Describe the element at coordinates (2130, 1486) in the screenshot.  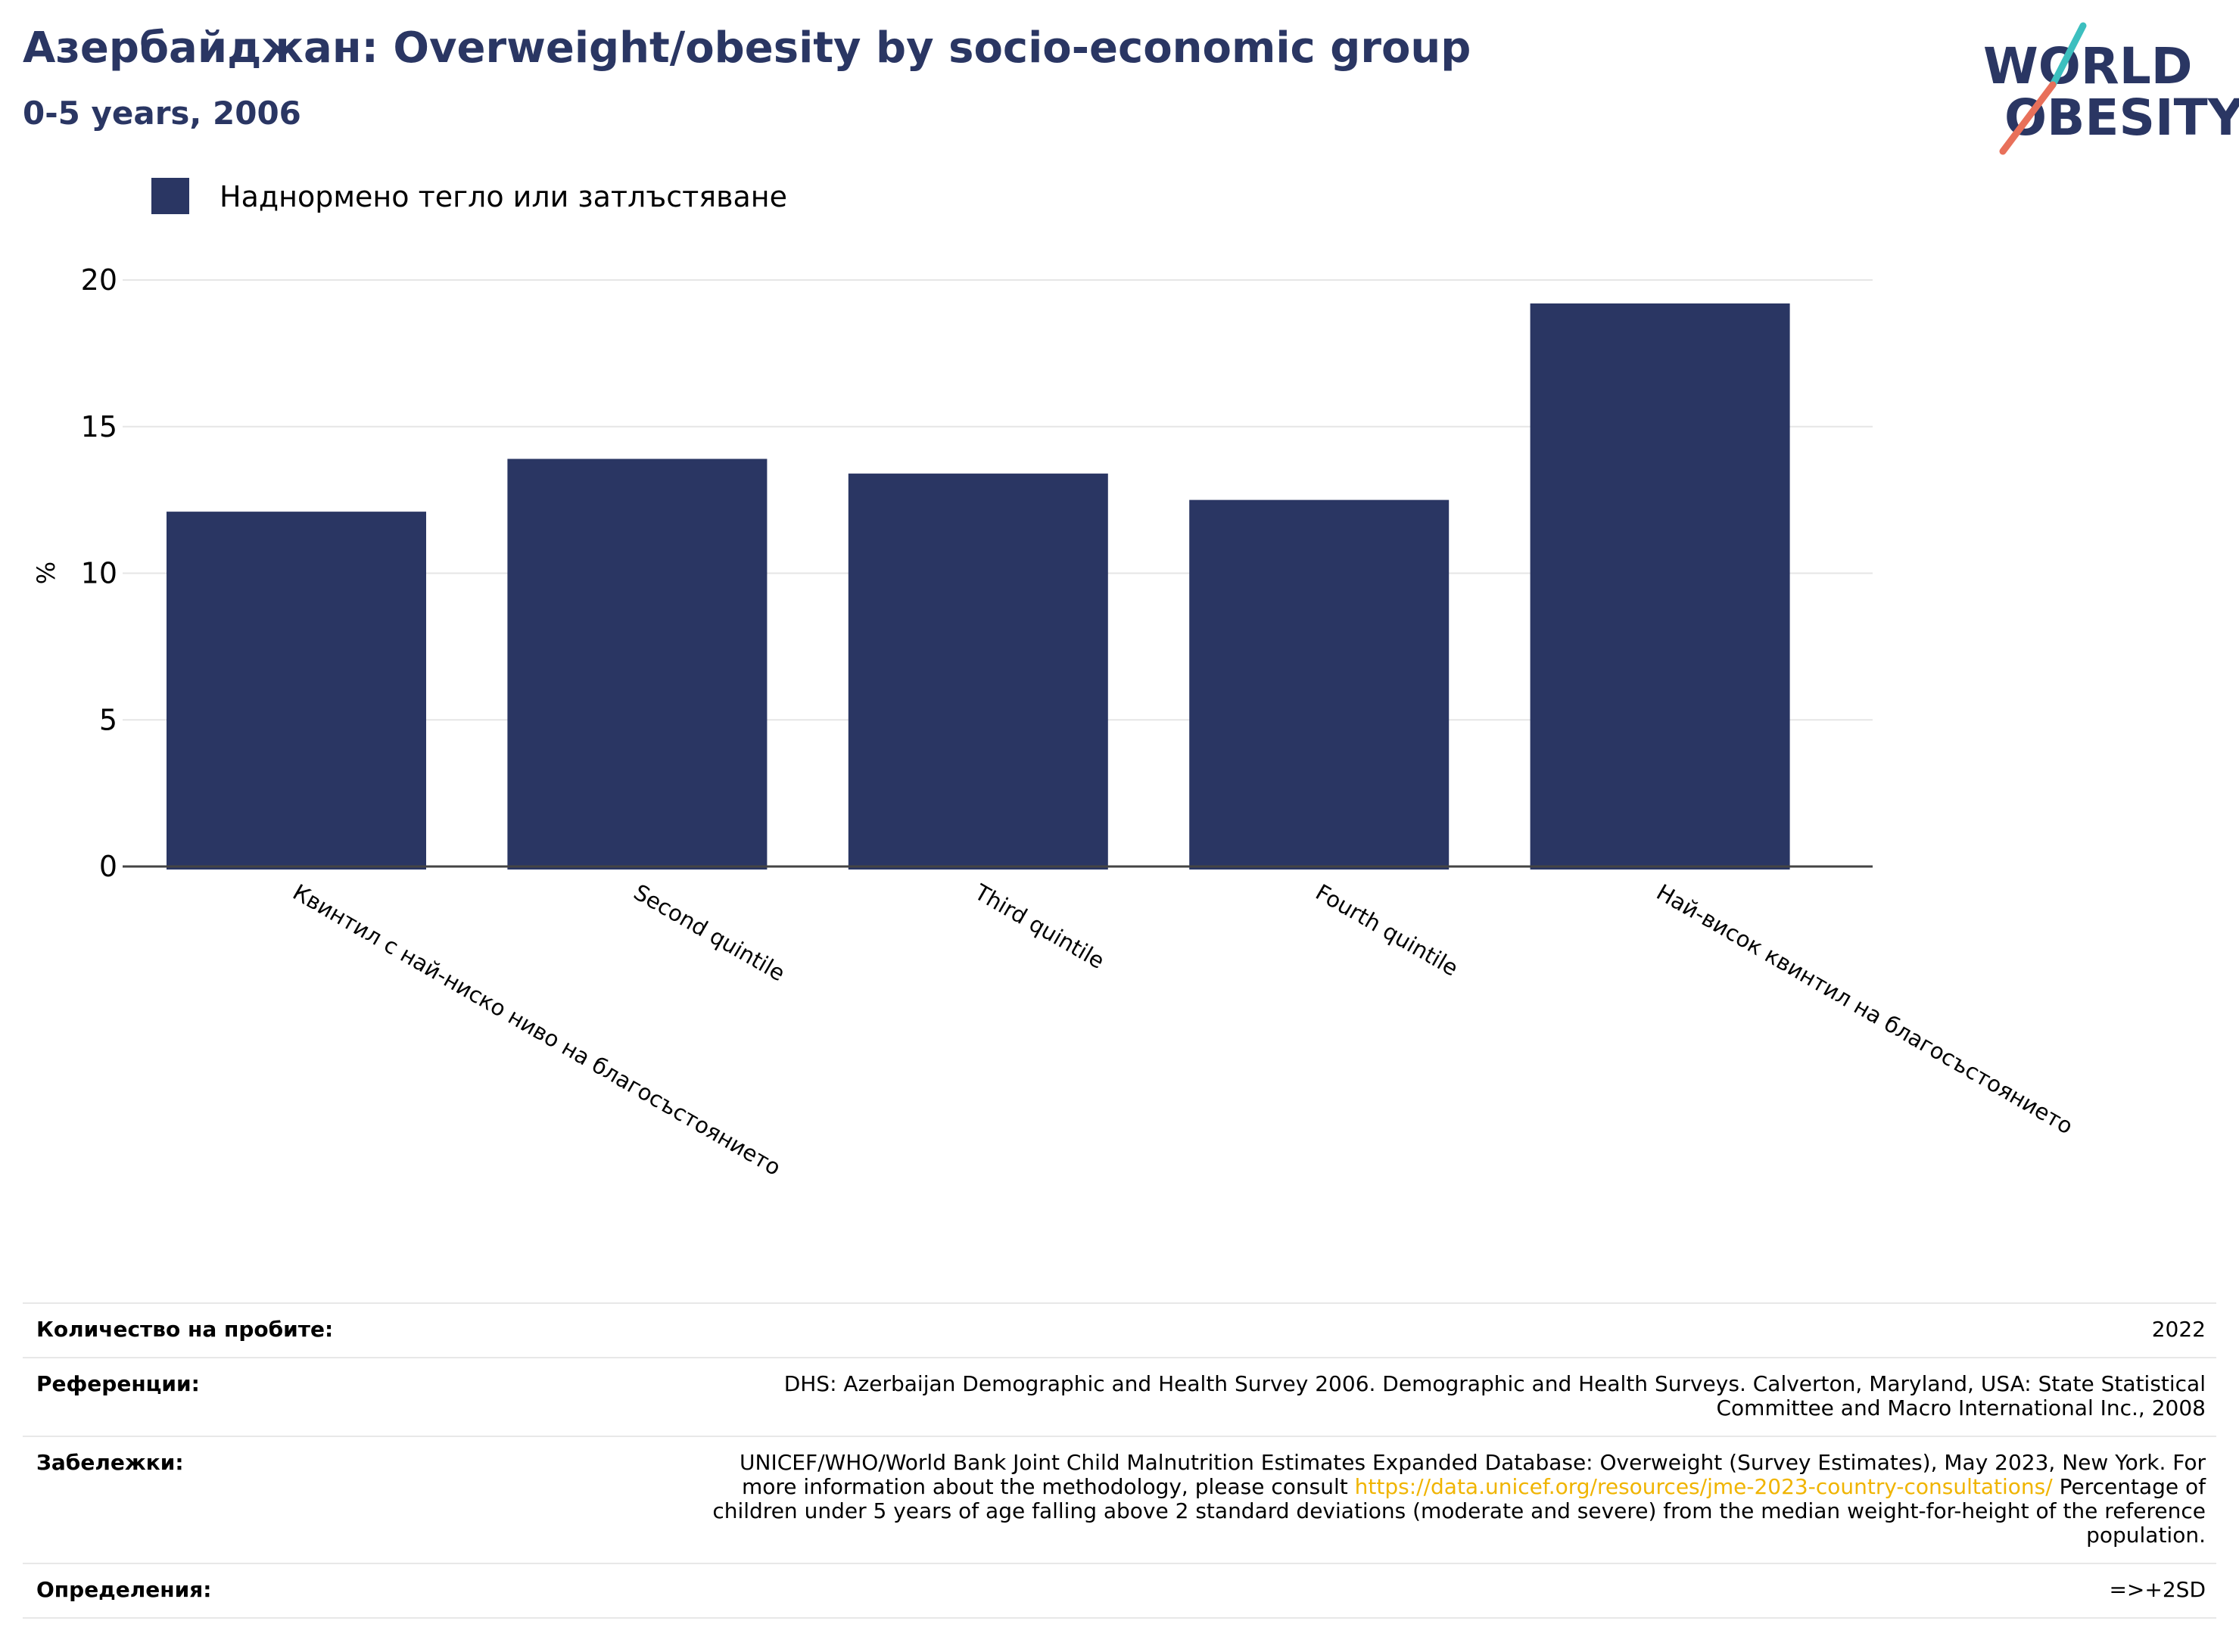
I see `footer-text: Percentage of` at that location.